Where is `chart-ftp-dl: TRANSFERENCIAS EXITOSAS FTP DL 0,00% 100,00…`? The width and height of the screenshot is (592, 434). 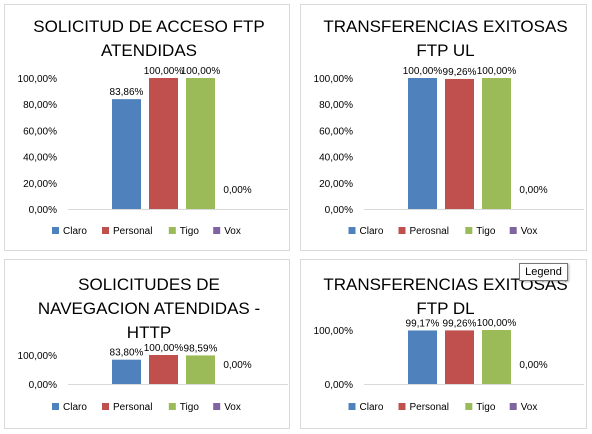
chart-ftp-dl: TRANSFERENCIAS EXITOSAS FTP DL 0,00% 100,00… is located at coordinates (449, 344).